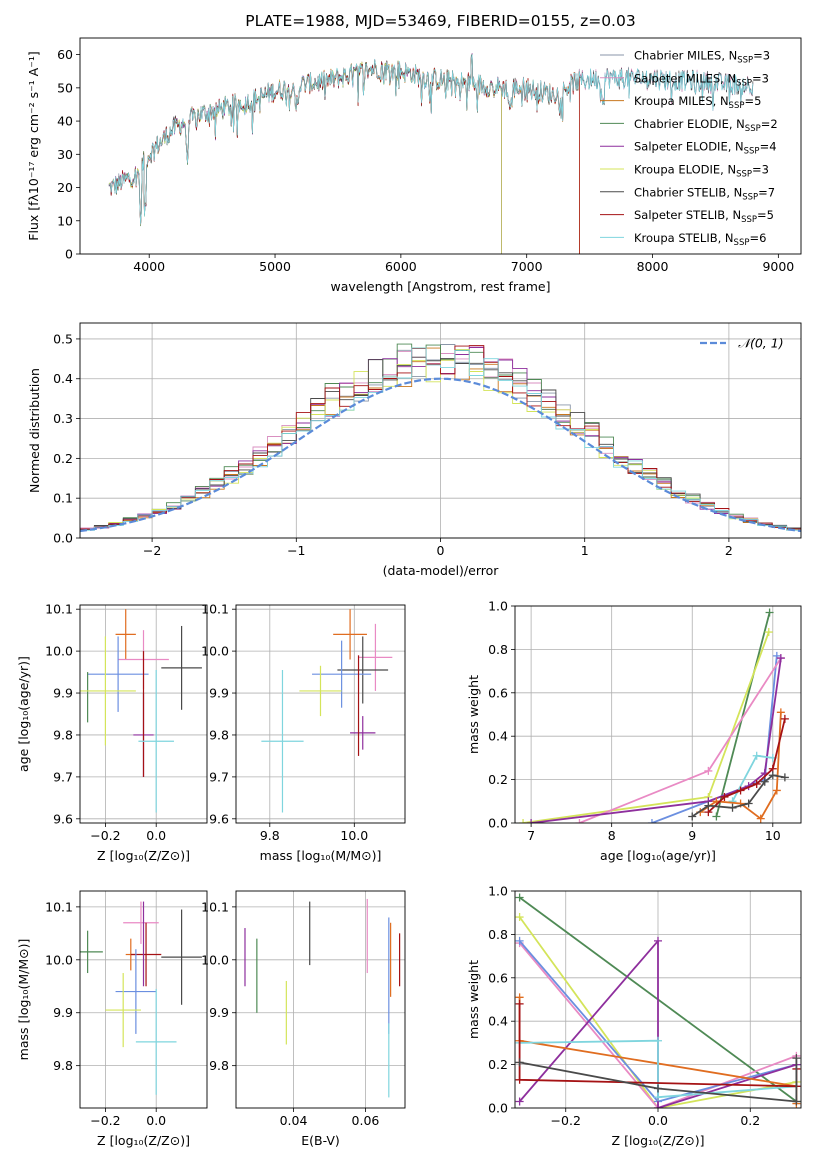 The image size is (819, 1170). I want to click on y-tick-label: 0.0, so click(498, 1108).